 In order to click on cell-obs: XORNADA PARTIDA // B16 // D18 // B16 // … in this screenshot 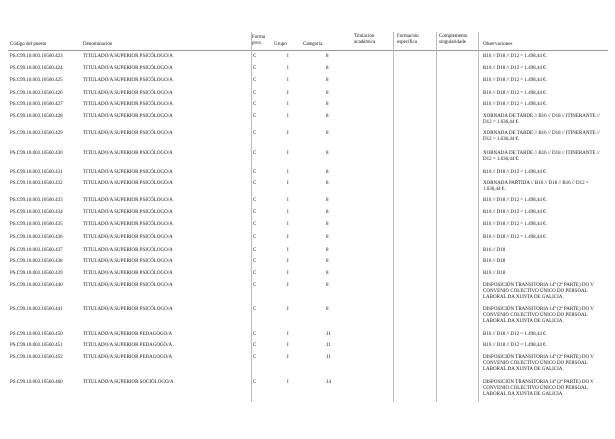, I will do `click(536, 186)`.